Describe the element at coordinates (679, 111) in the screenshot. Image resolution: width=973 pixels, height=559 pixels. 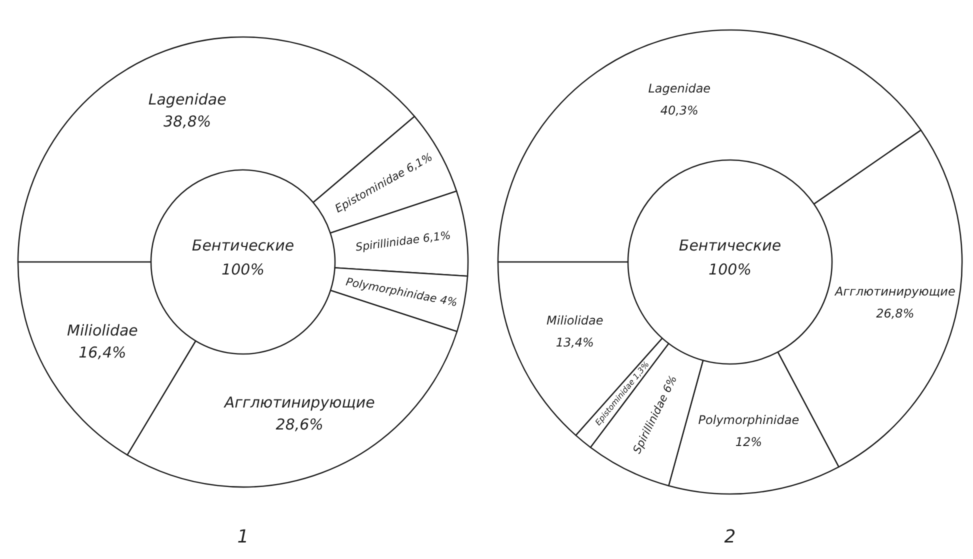
I see `data-label: 40,3%` at that location.